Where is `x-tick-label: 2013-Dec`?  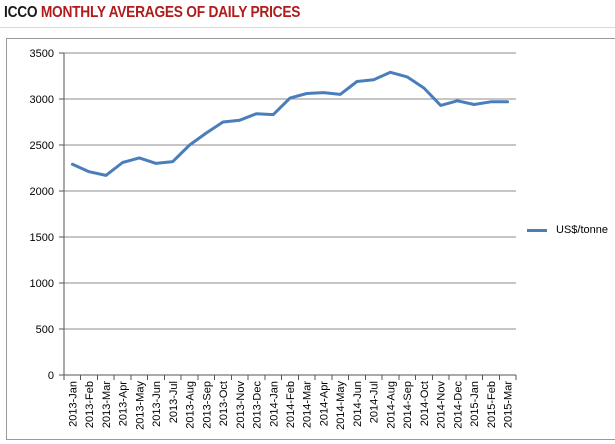
x-tick-label: 2013-Dec is located at coordinates (258, 405).